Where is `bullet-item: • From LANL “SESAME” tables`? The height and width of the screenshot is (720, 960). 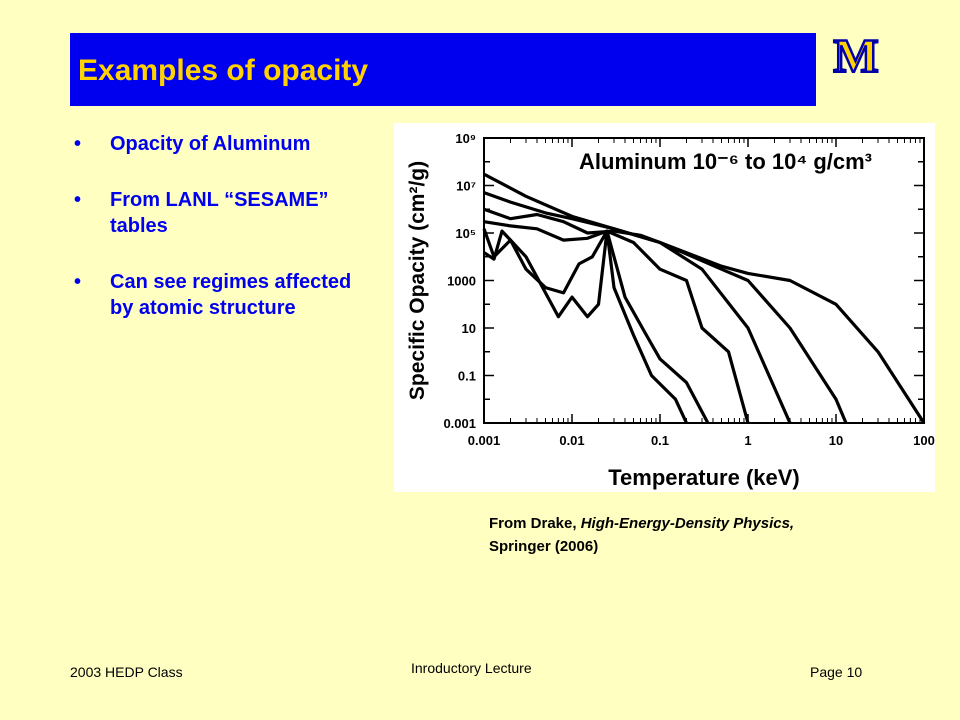 bullet-item: • From LANL “SESAME” tables is located at coordinates (224, 213).